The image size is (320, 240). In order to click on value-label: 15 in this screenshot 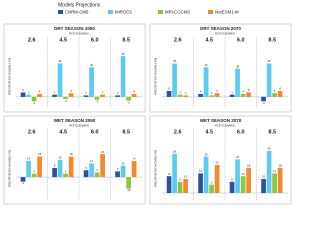, I will do `click(60, 158)`.